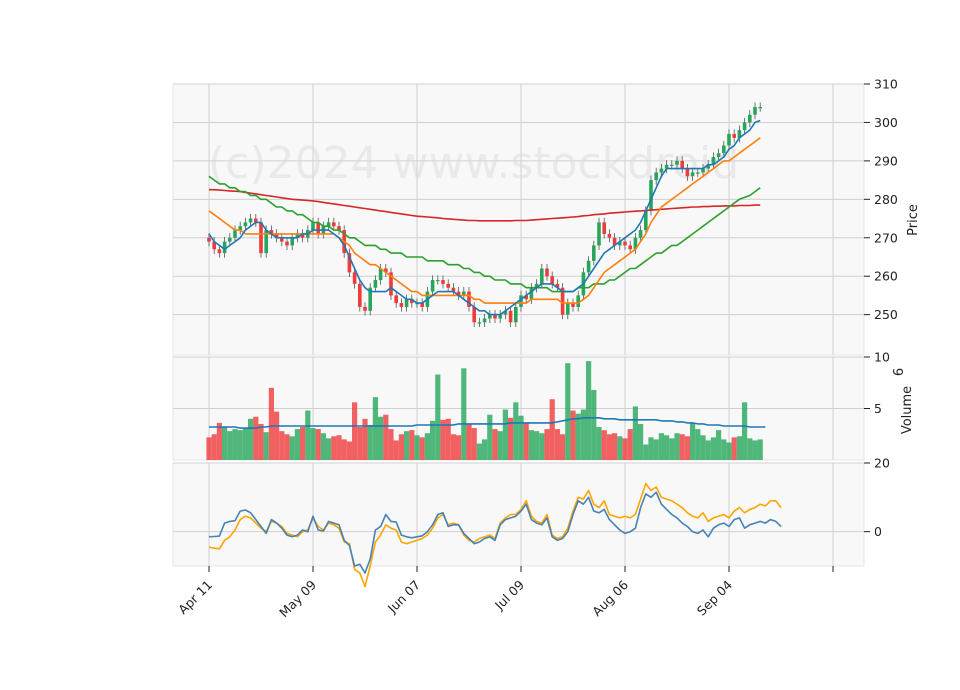  I want to click on oscillator-lines, so click(495, 535).